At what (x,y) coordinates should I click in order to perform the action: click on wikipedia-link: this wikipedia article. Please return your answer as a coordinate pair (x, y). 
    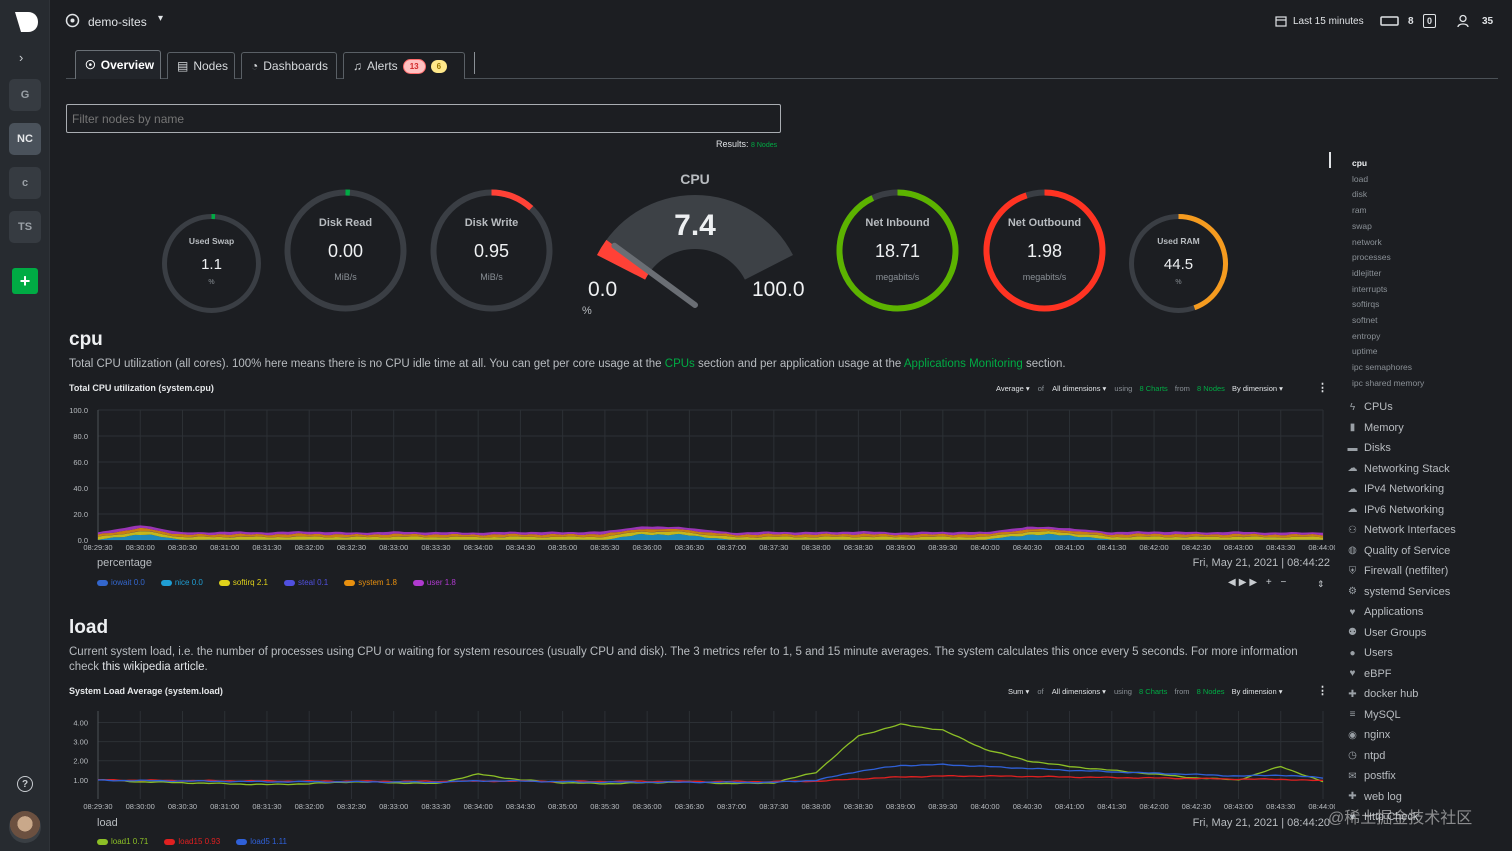
    Looking at the image, I should click on (153, 667).